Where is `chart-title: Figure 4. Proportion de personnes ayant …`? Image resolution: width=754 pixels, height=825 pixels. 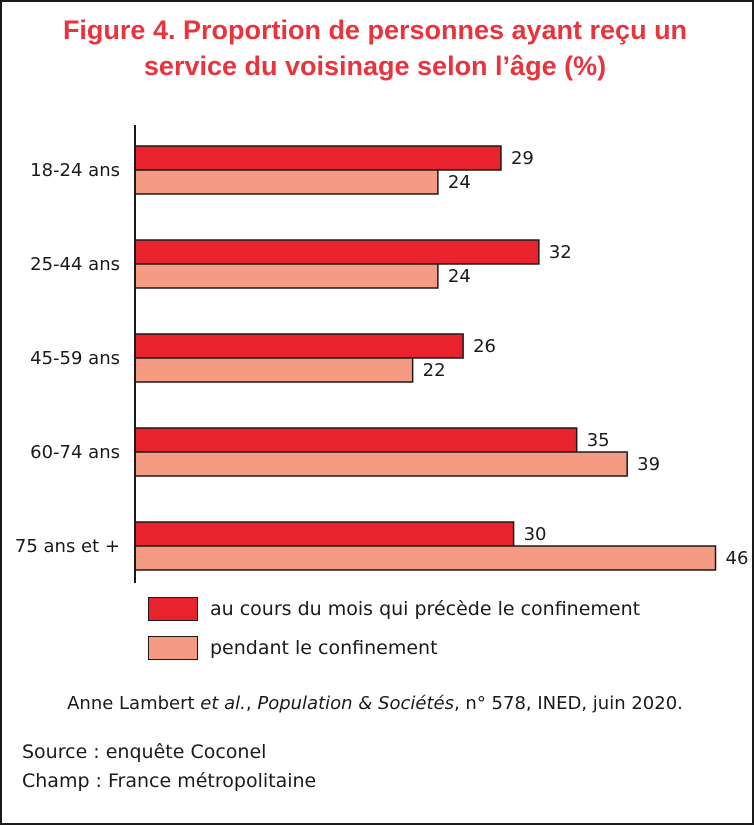 chart-title: Figure 4. Proportion de personnes ayant … is located at coordinates (375, 48).